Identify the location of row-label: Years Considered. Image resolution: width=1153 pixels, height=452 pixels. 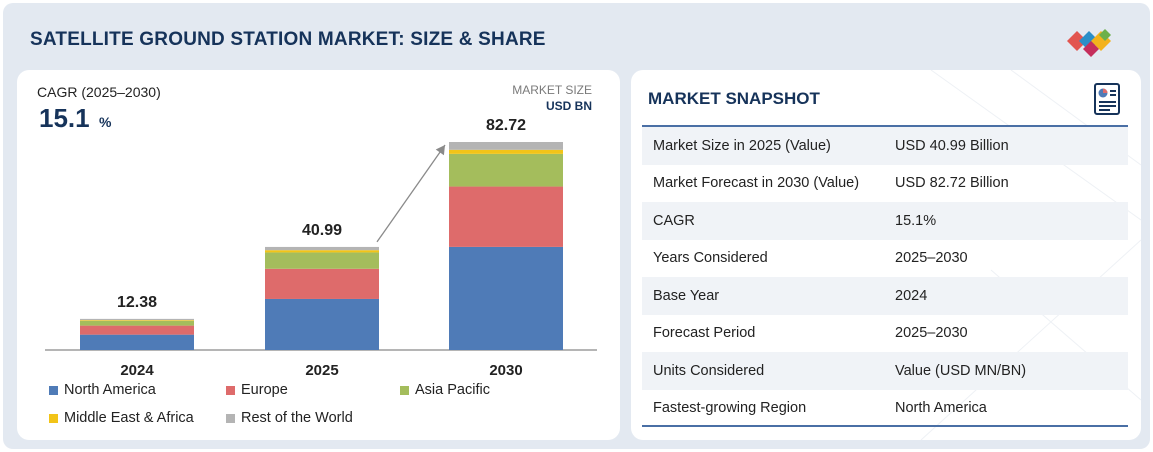
(710, 258).